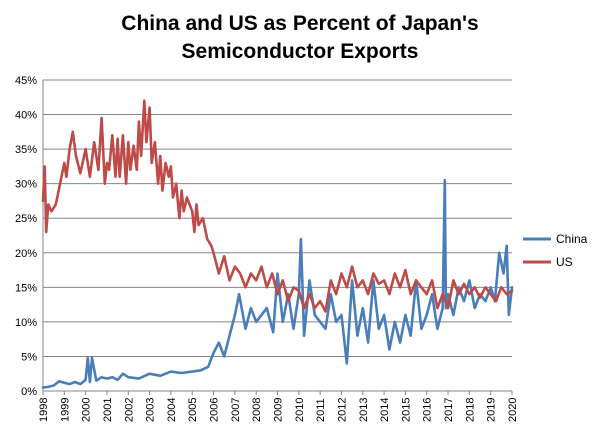  Describe the element at coordinates (564, 262) in the screenshot. I see `legend-label-us: US` at that location.